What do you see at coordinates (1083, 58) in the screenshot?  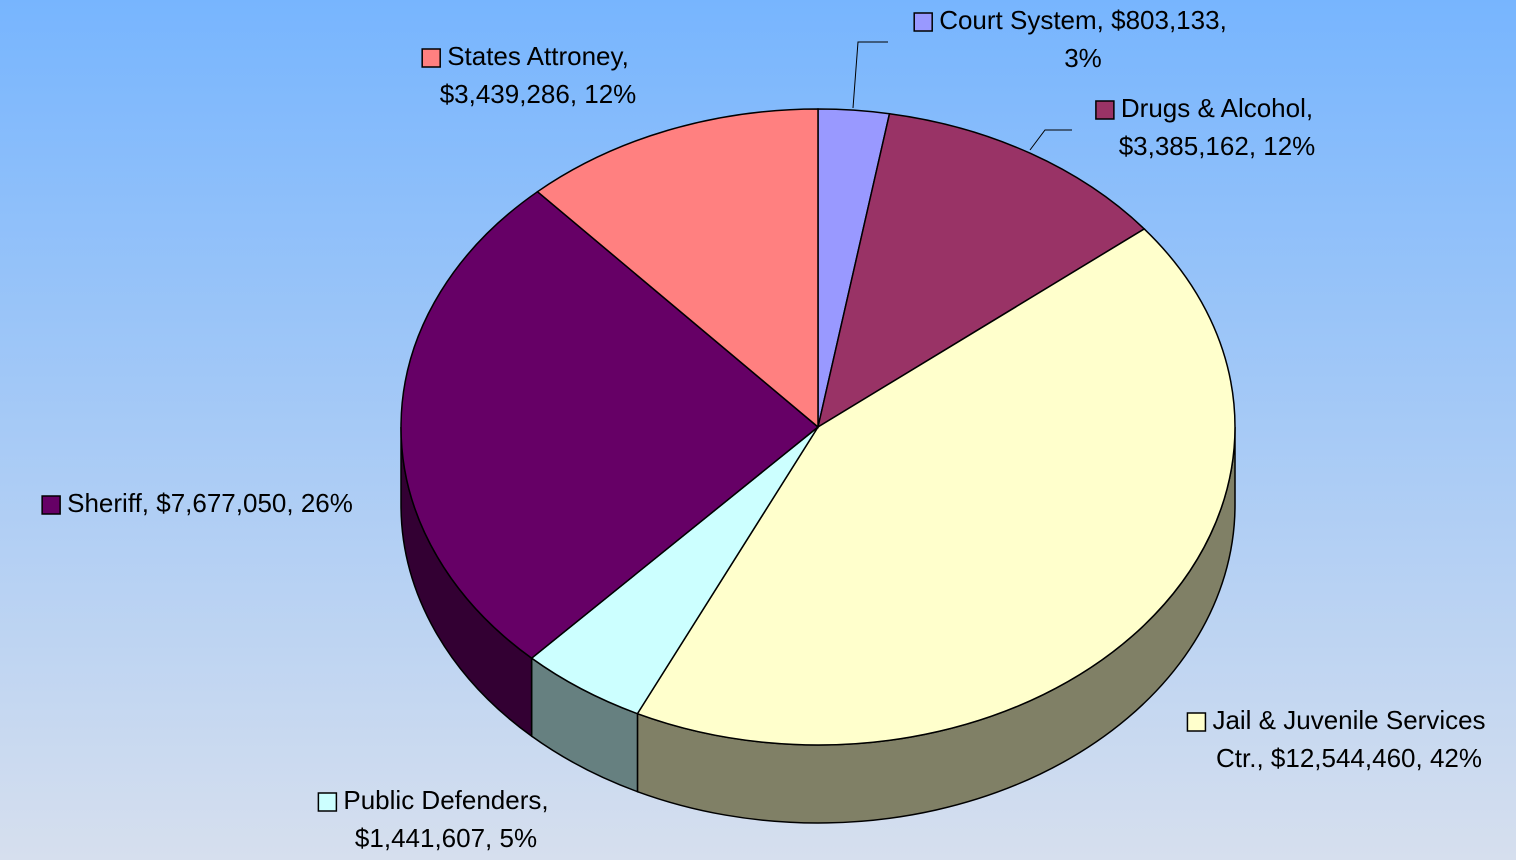 I see `data-label: 3%` at bounding box center [1083, 58].